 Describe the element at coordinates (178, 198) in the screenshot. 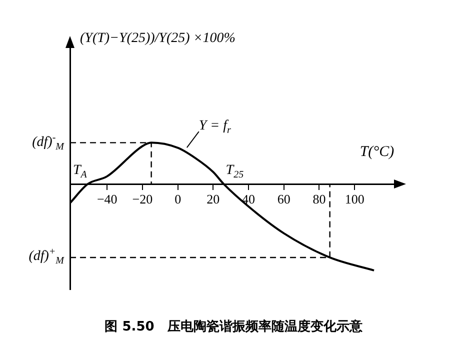

I see `x-tick-label: 0` at that location.